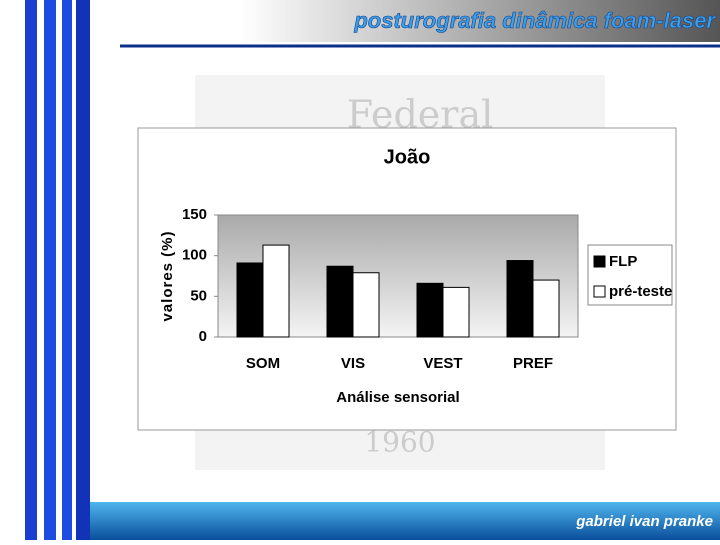 The height and width of the screenshot is (545, 720). Describe the element at coordinates (194, 255) in the screenshot. I see `y-tick-label: 100` at that location.